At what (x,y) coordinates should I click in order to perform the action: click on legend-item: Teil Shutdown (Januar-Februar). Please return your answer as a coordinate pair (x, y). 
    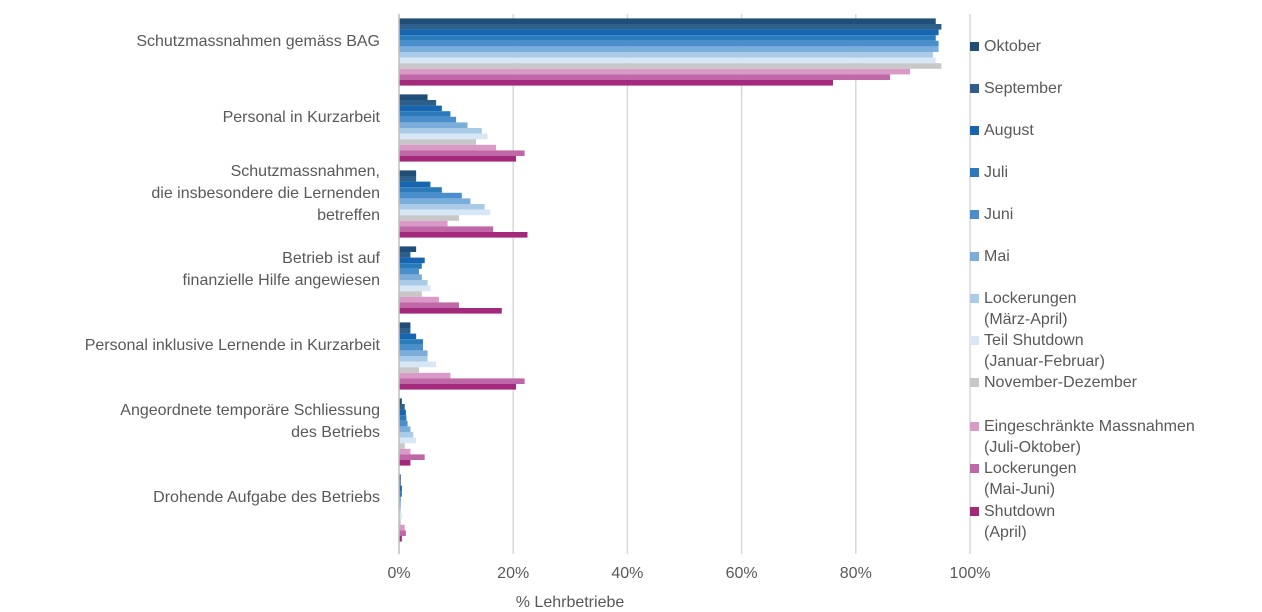
    Looking at the image, I should click on (1037, 351).